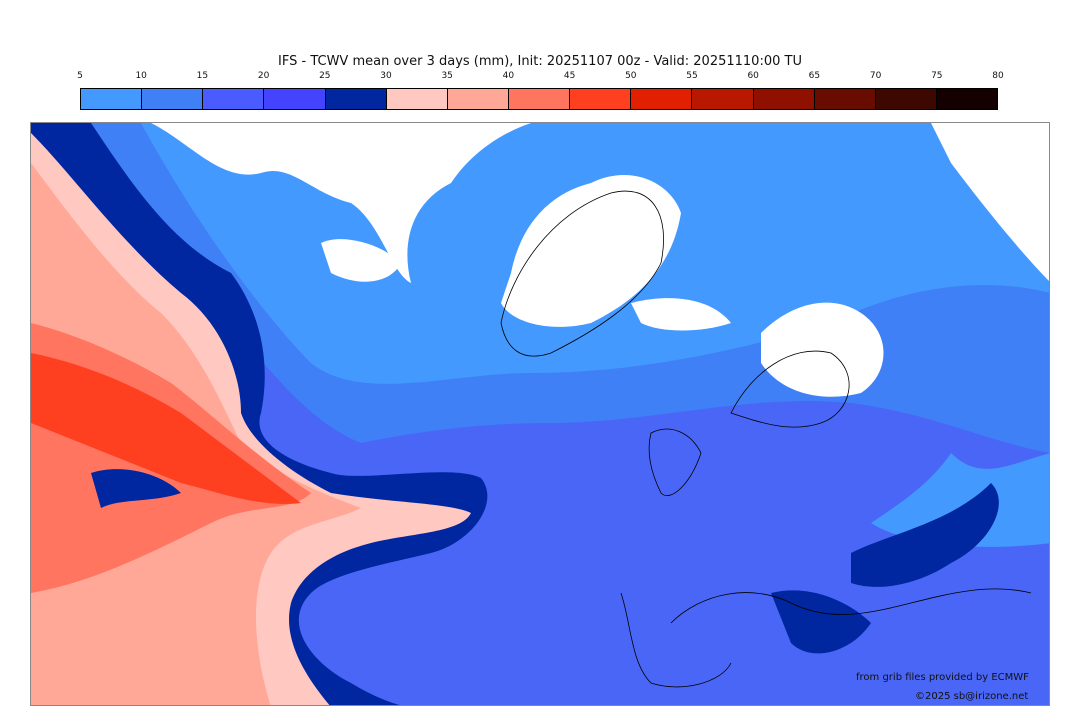 The width and height of the screenshot is (1080, 718). I want to click on colorbar-tick-label: 40, so click(508, 76).